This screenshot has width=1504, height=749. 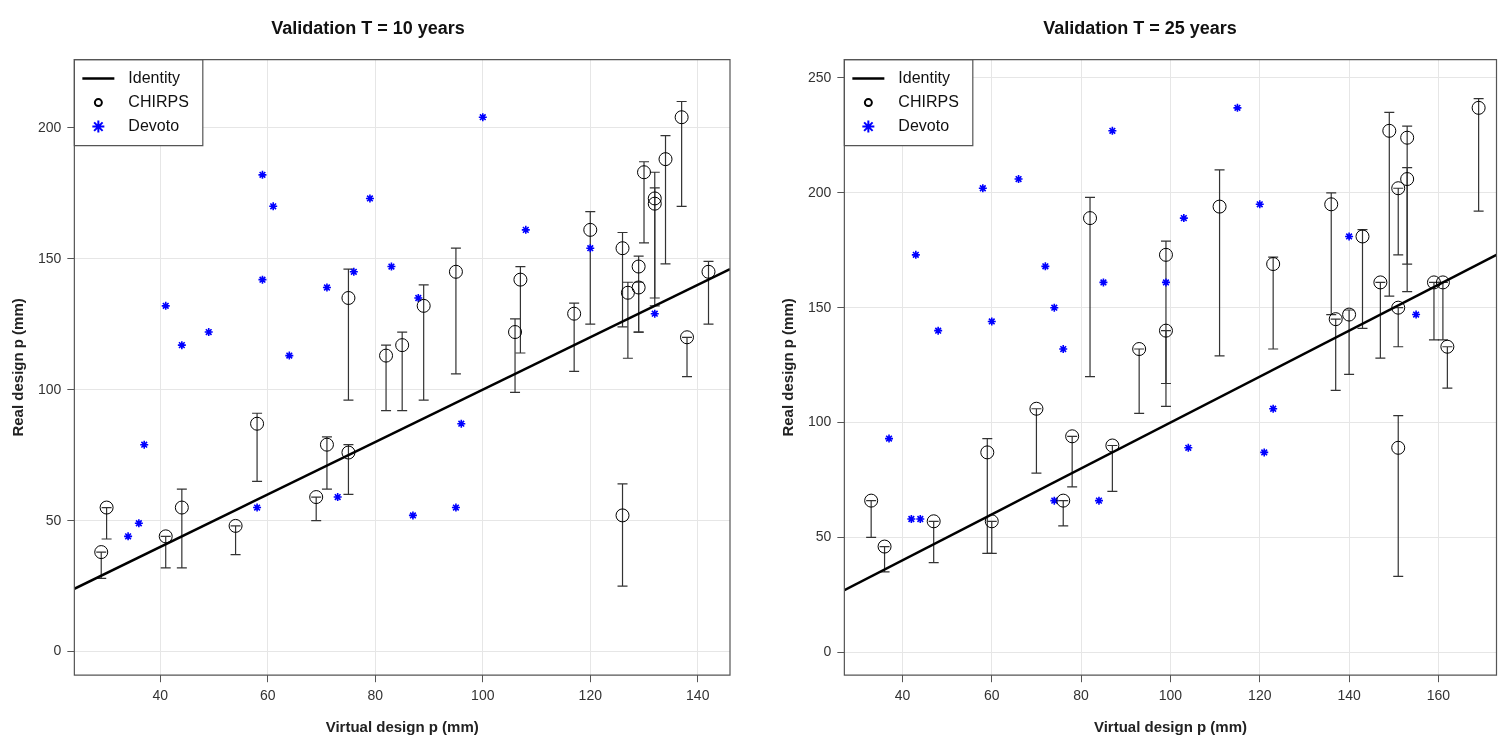 What do you see at coordinates (823, 536) in the screenshot?
I see `y-tick-label: 50` at bounding box center [823, 536].